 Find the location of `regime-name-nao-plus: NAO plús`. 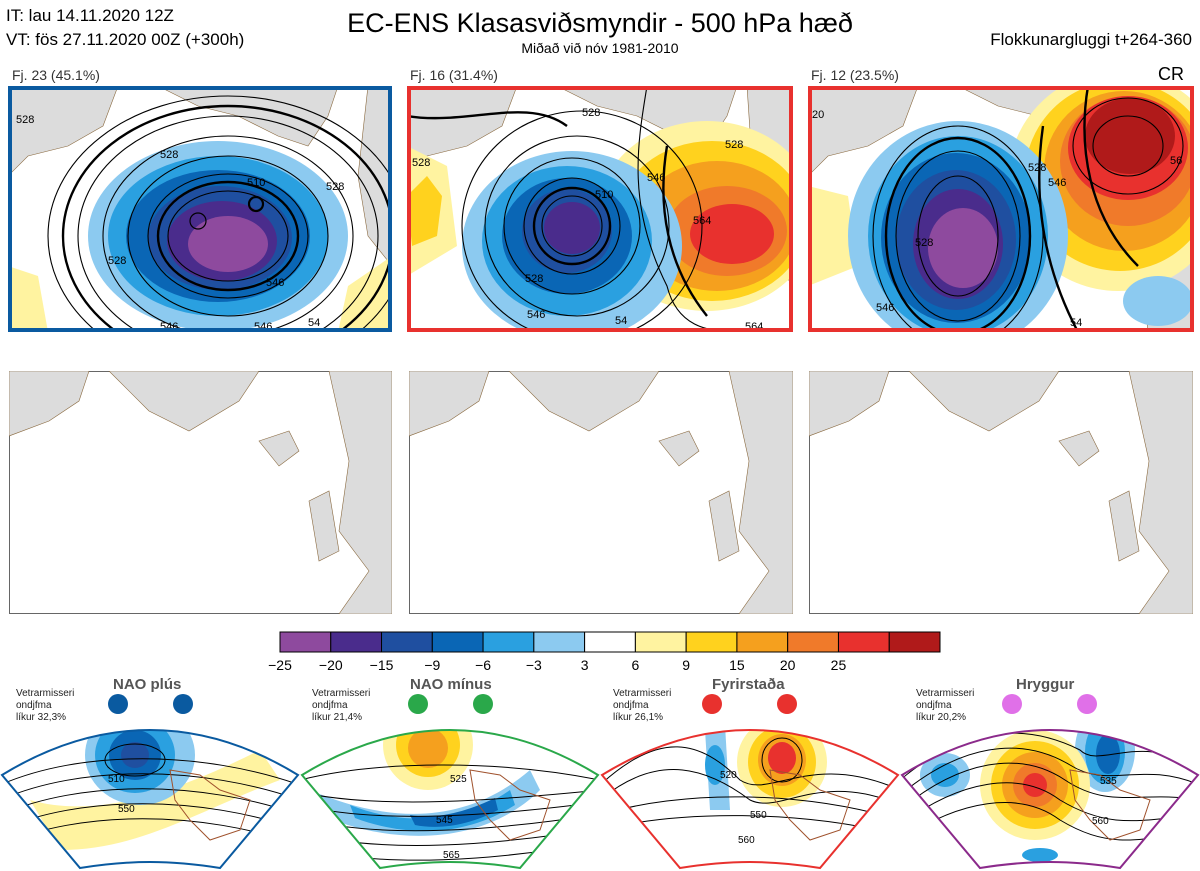

regime-name-nao-plus: NAO plús is located at coordinates (147, 684).